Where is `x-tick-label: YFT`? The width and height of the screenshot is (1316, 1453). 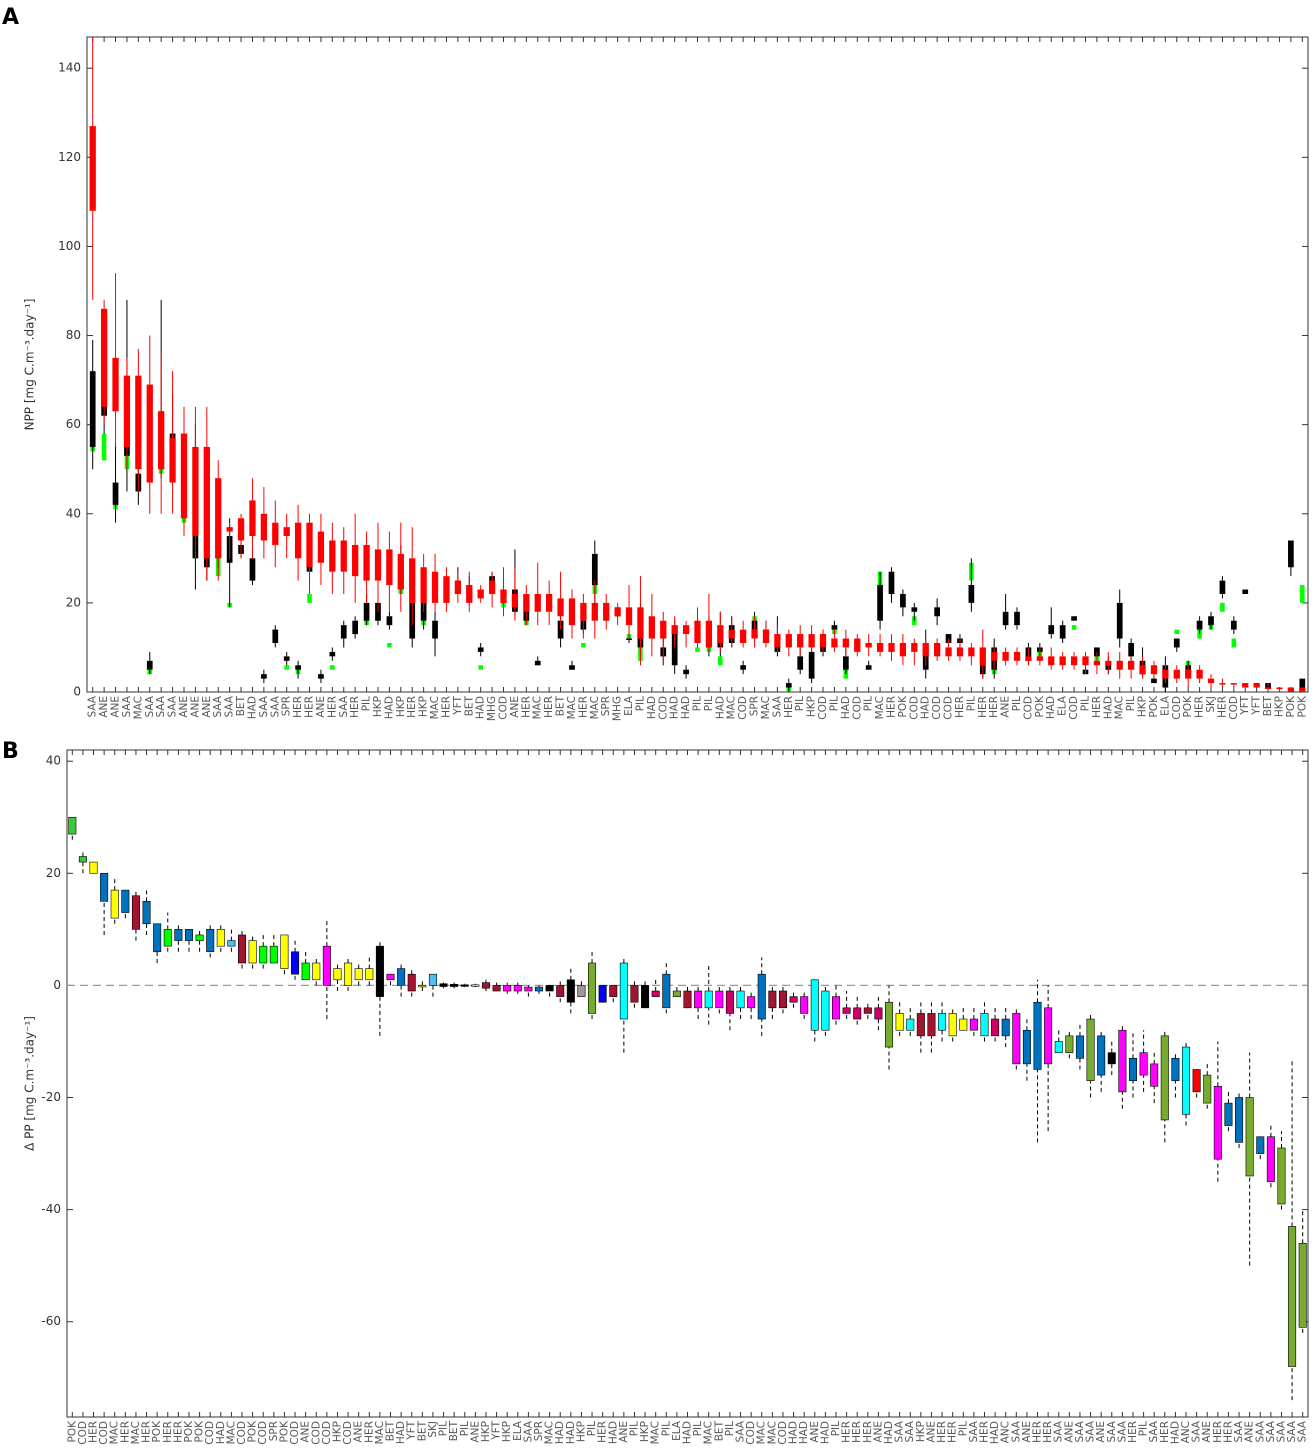 x-tick-label: YFT is located at coordinates (458, 705).